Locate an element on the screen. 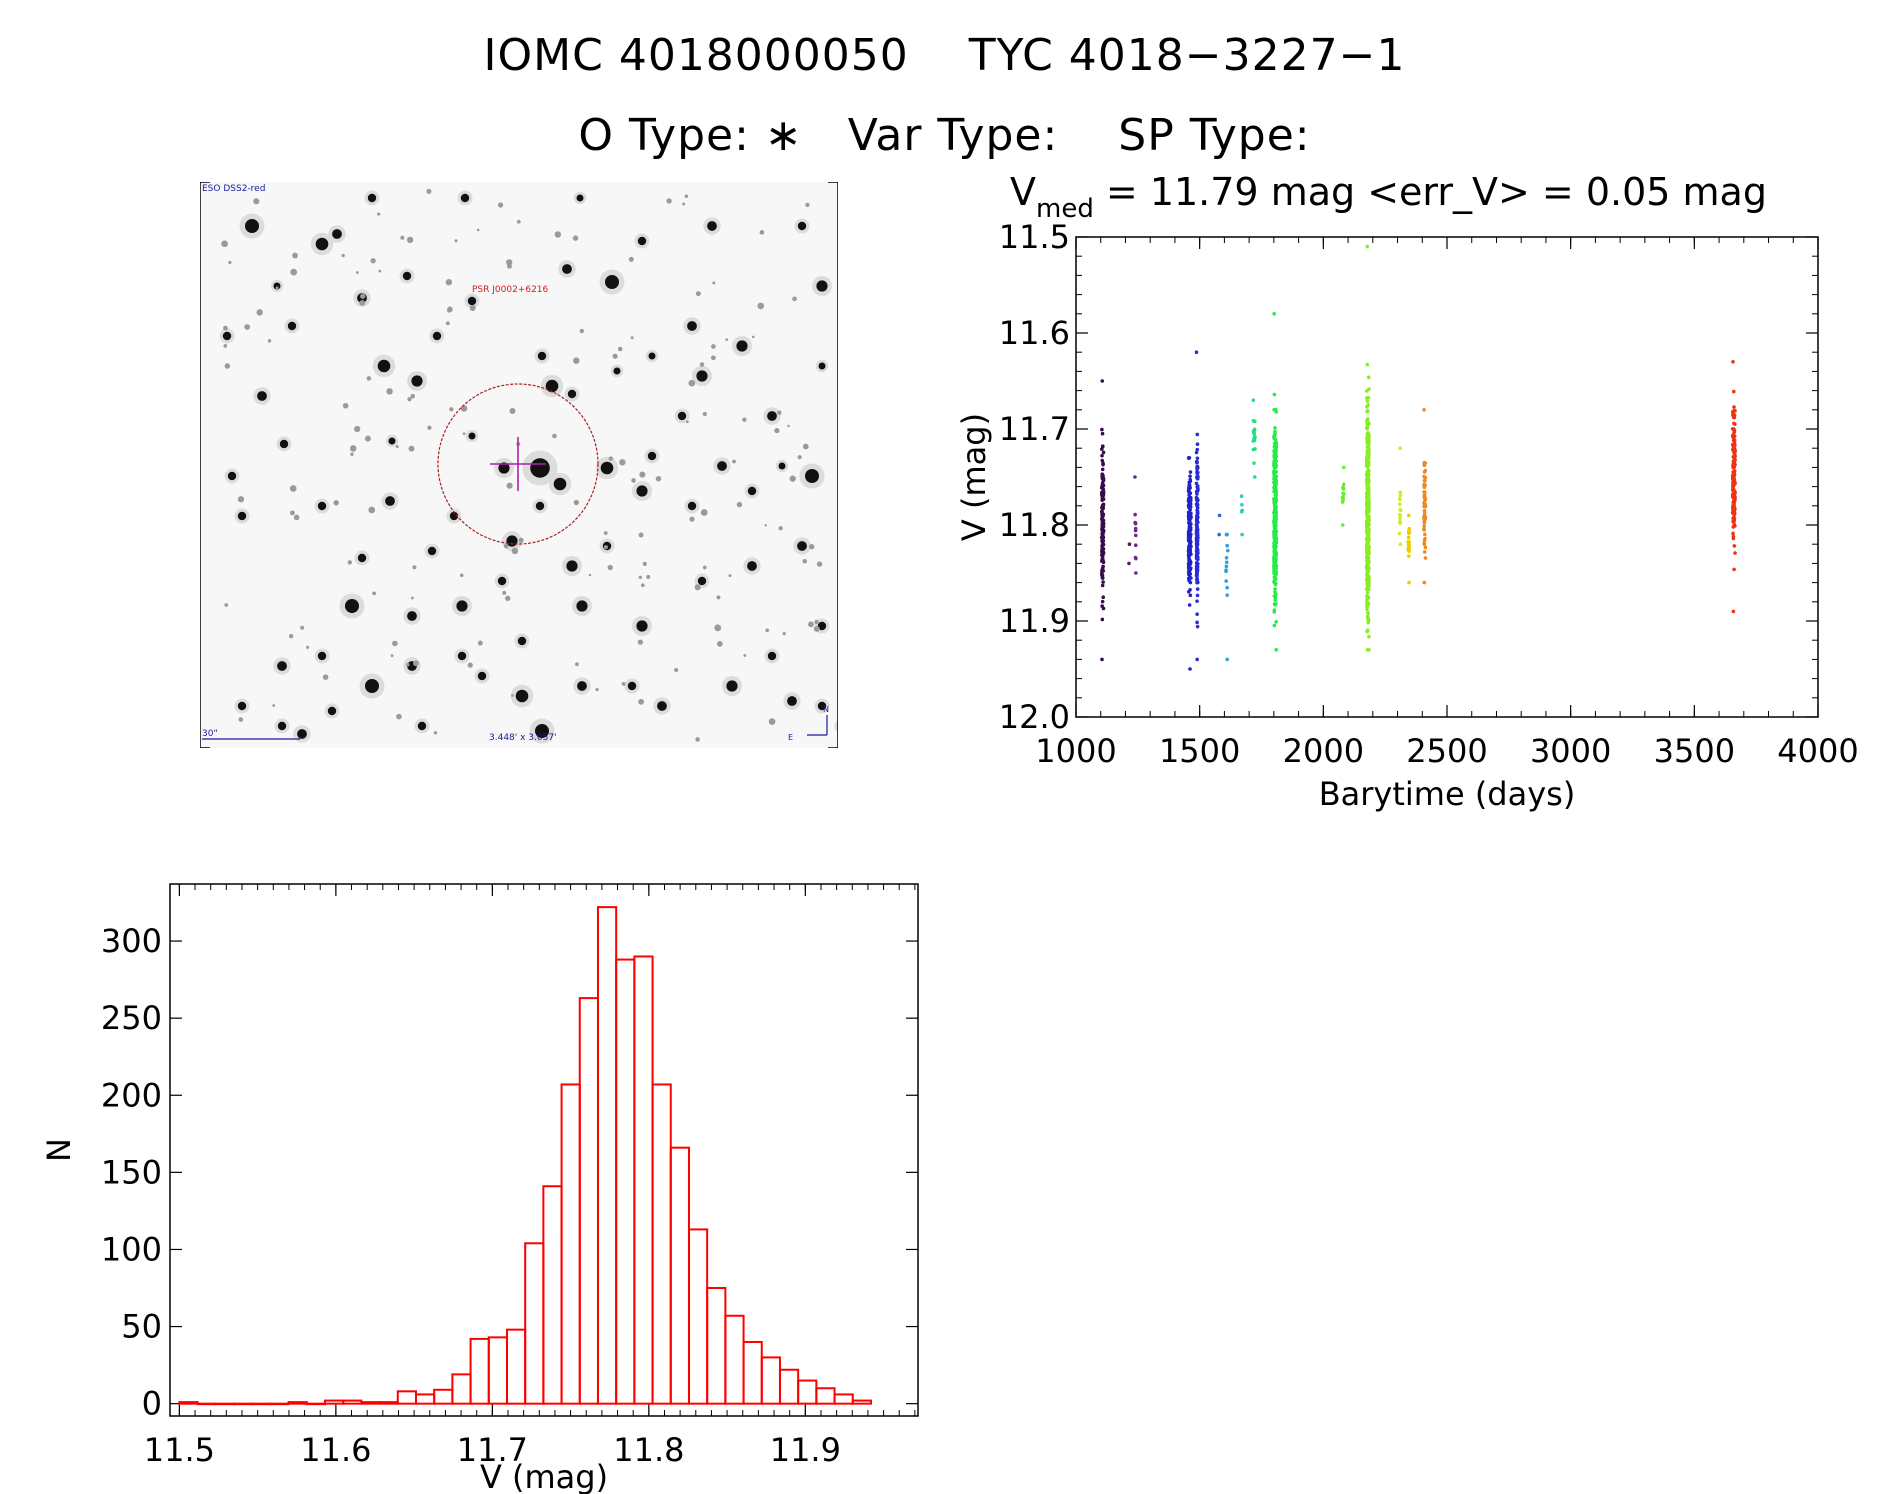 The width and height of the screenshot is (1889, 1494). hist-y-tick-label: 200 is located at coordinates (131, 1095).